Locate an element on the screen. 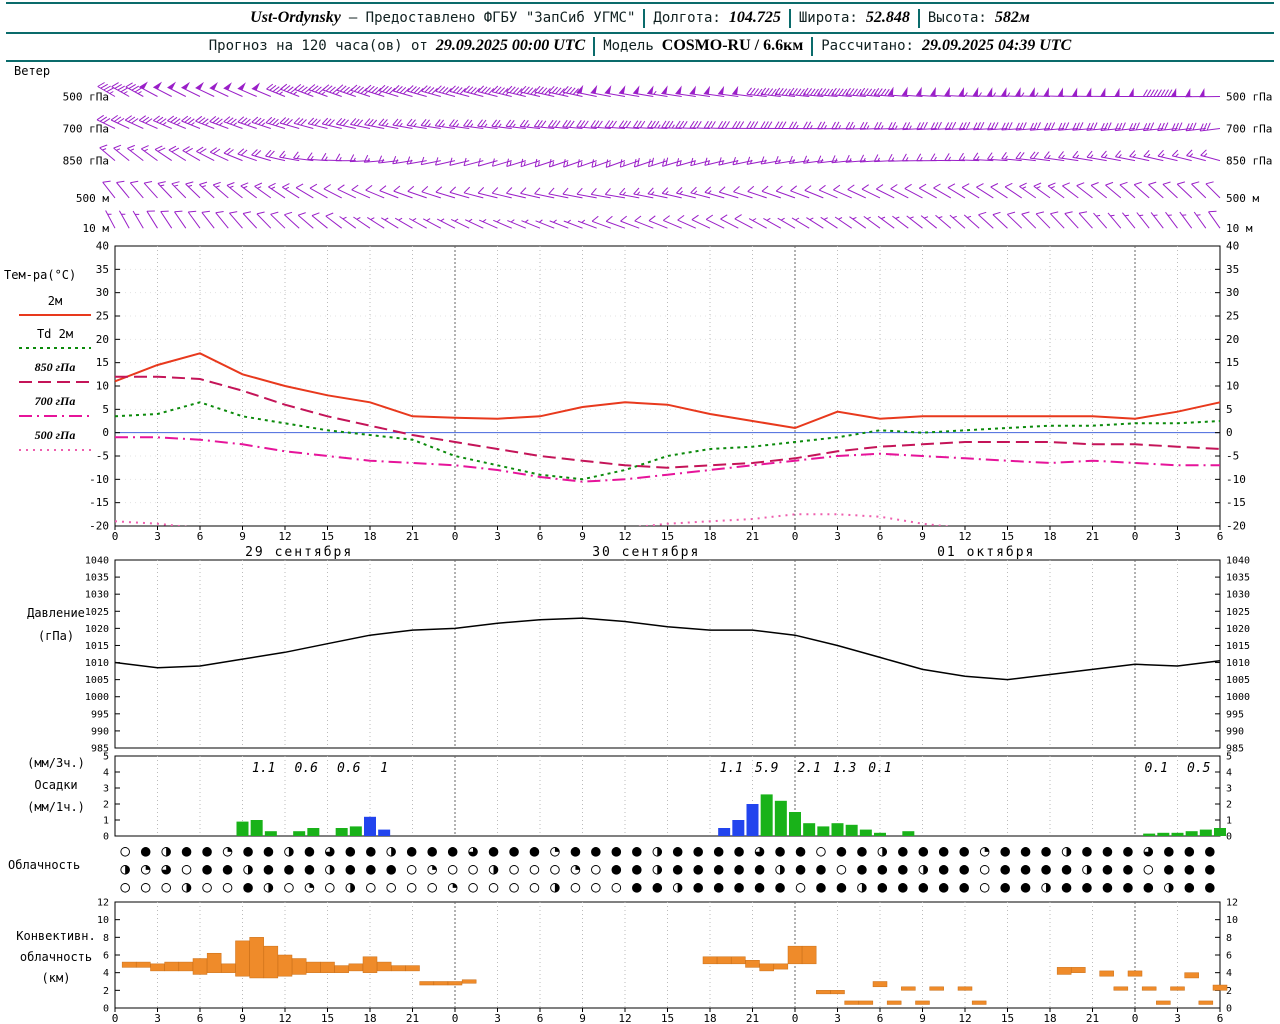 The height and width of the screenshot is (1024, 1280). svg-text: 1010 is located at coordinates (97, 663).